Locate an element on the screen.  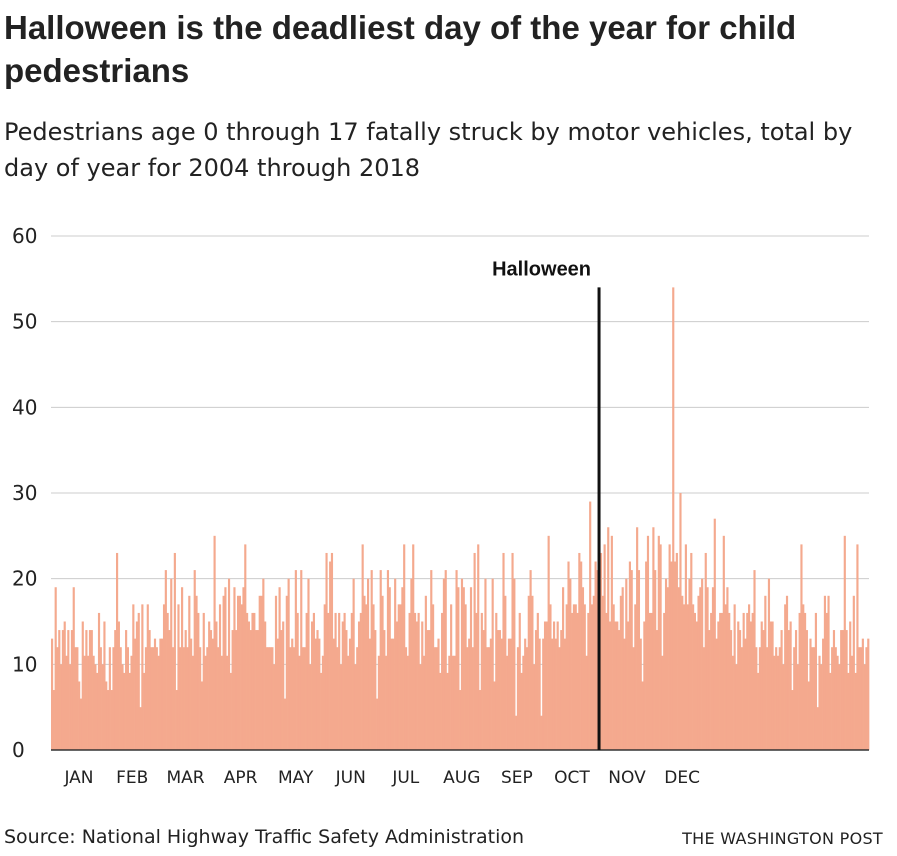
y-tick-label: 20 is located at coordinates (24, 579).